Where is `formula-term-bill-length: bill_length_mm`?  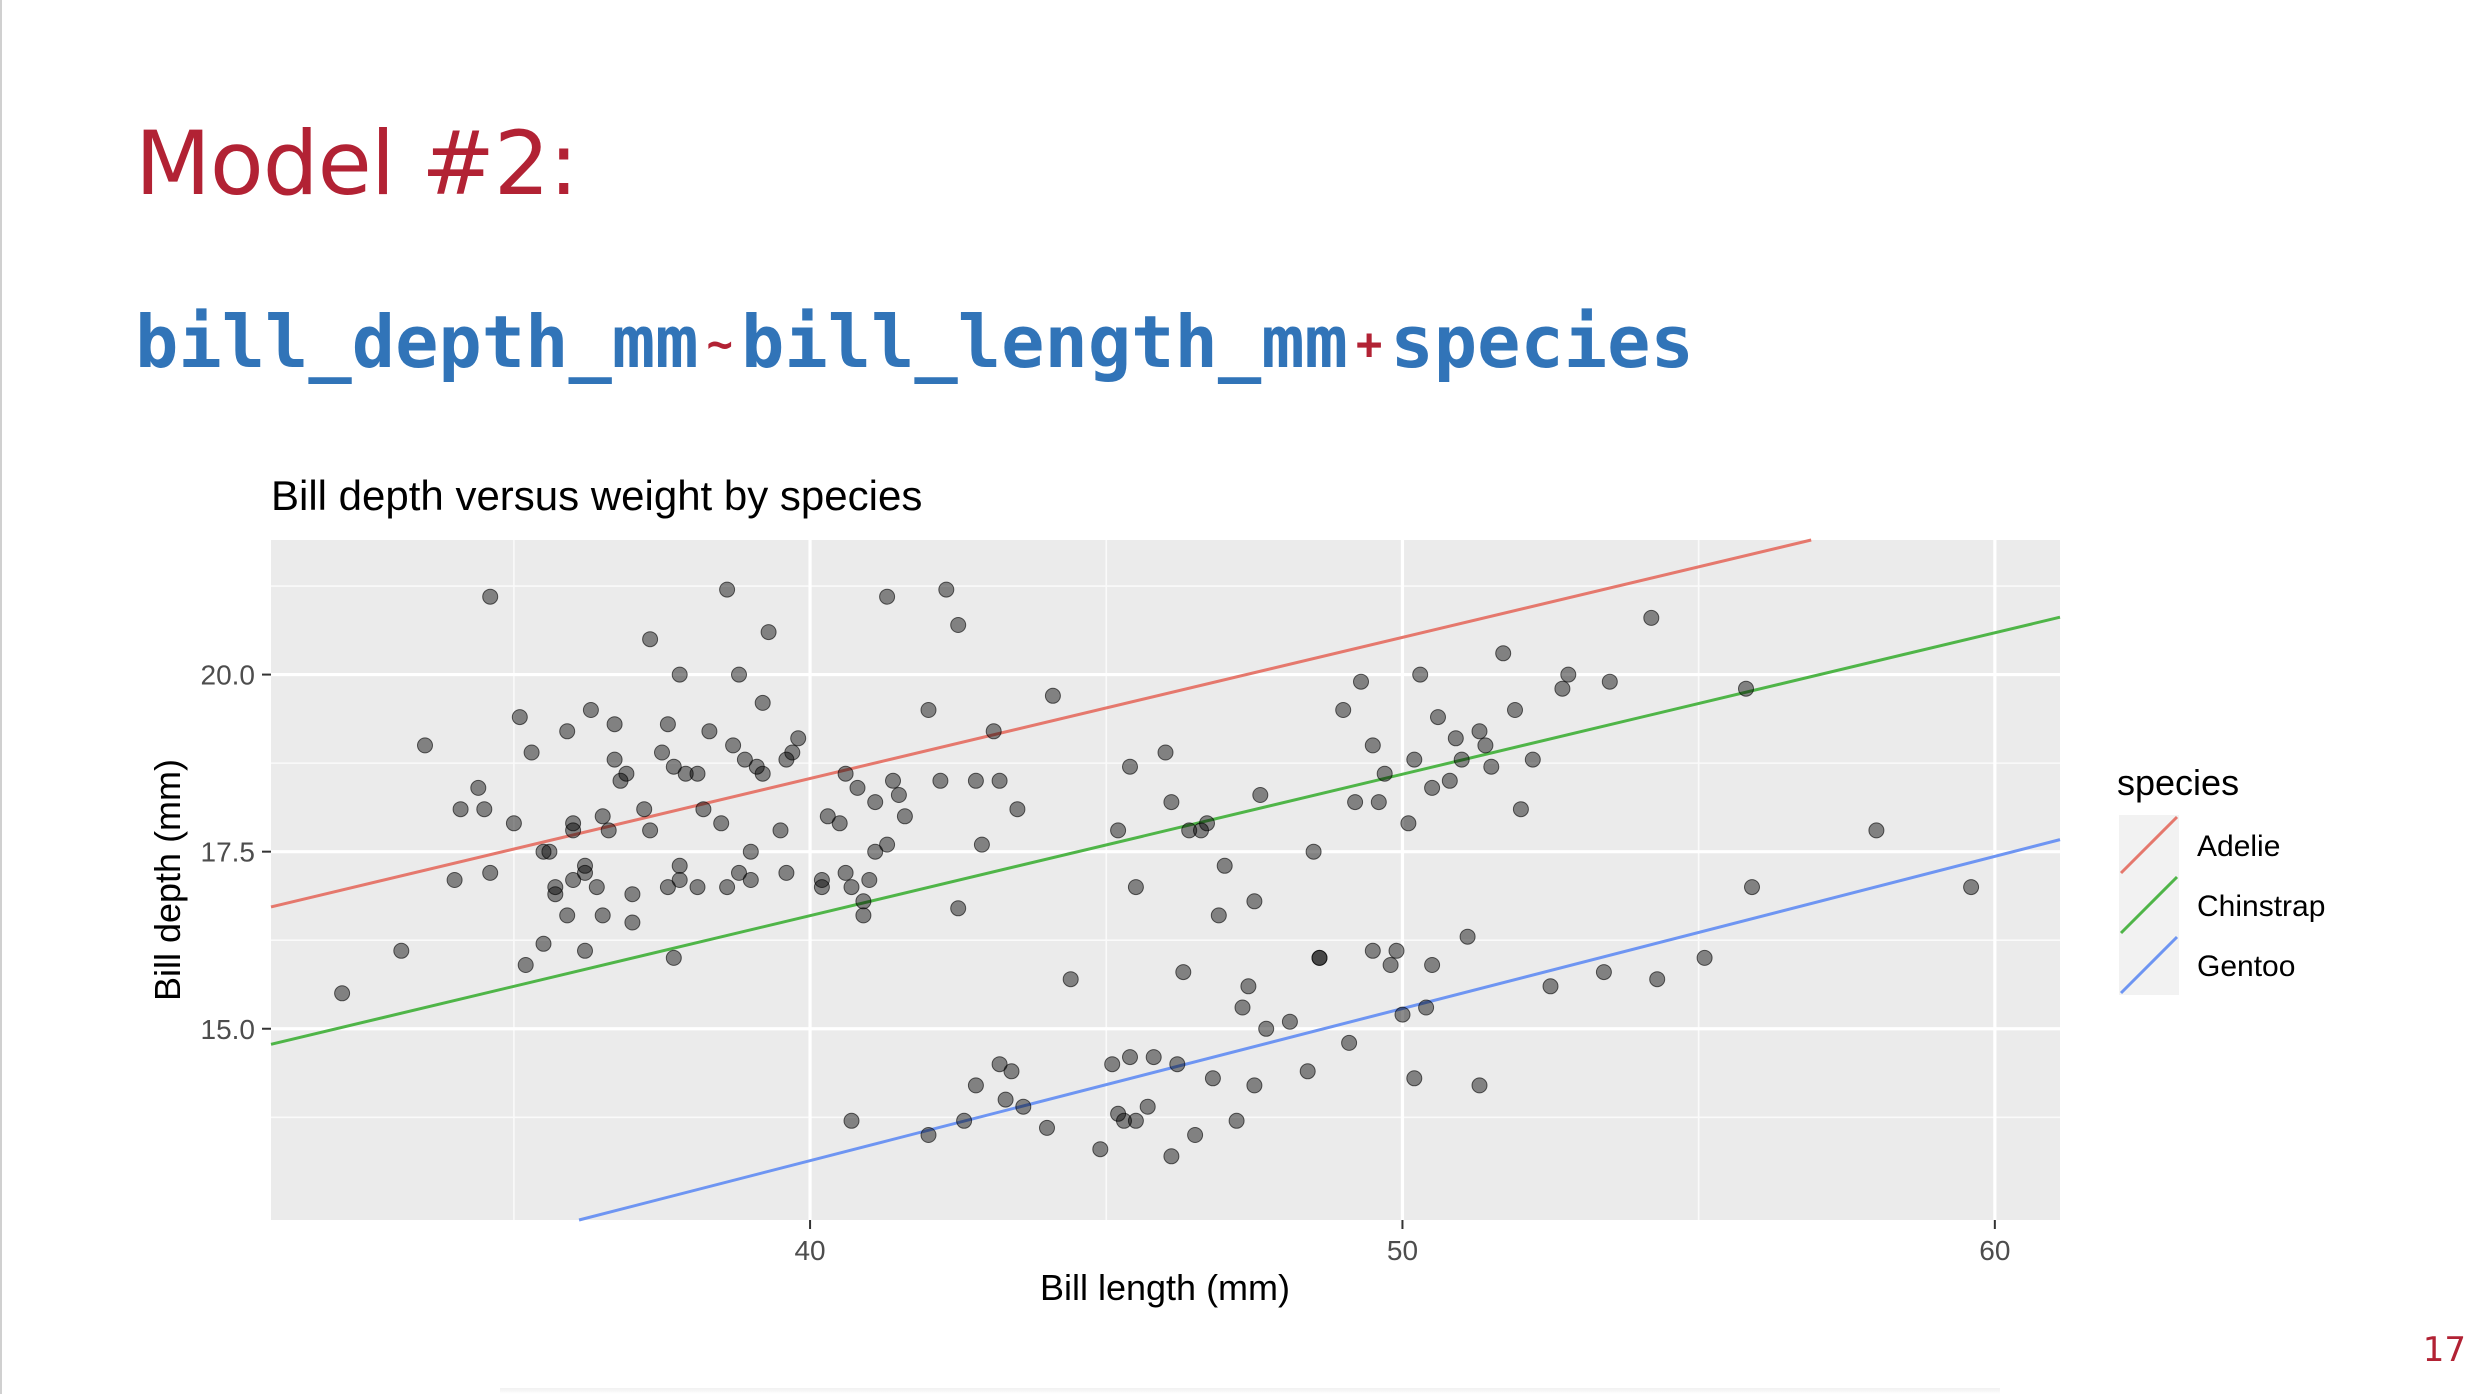
formula-term-bill-length: bill_length_mm is located at coordinates (1044, 342).